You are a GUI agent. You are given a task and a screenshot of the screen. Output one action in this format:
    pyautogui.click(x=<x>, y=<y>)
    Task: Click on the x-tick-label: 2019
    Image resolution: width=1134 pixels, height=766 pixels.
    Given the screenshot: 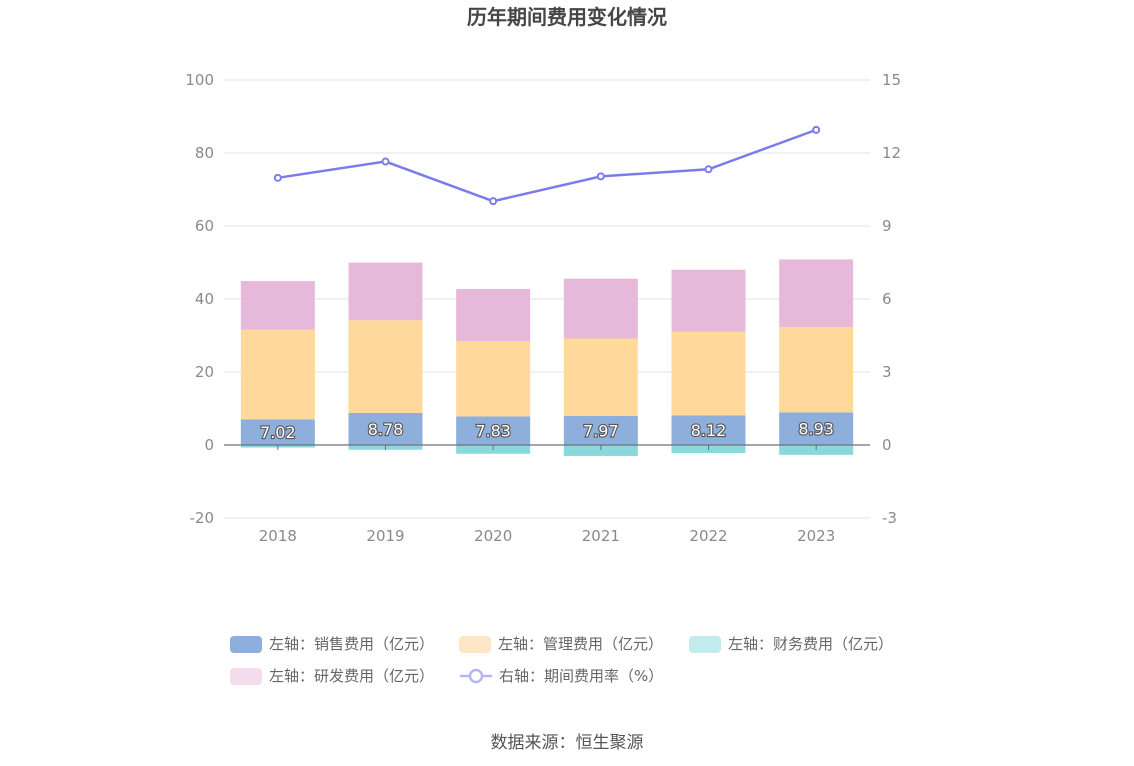 What is the action you would take?
    pyautogui.click(x=385, y=536)
    